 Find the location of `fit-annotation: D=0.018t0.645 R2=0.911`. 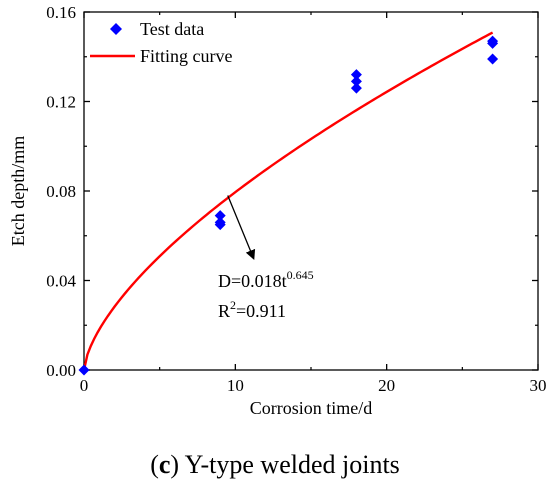

fit-annotation: D=0.018t0.645 R2=0.911 is located at coordinates (266, 258).